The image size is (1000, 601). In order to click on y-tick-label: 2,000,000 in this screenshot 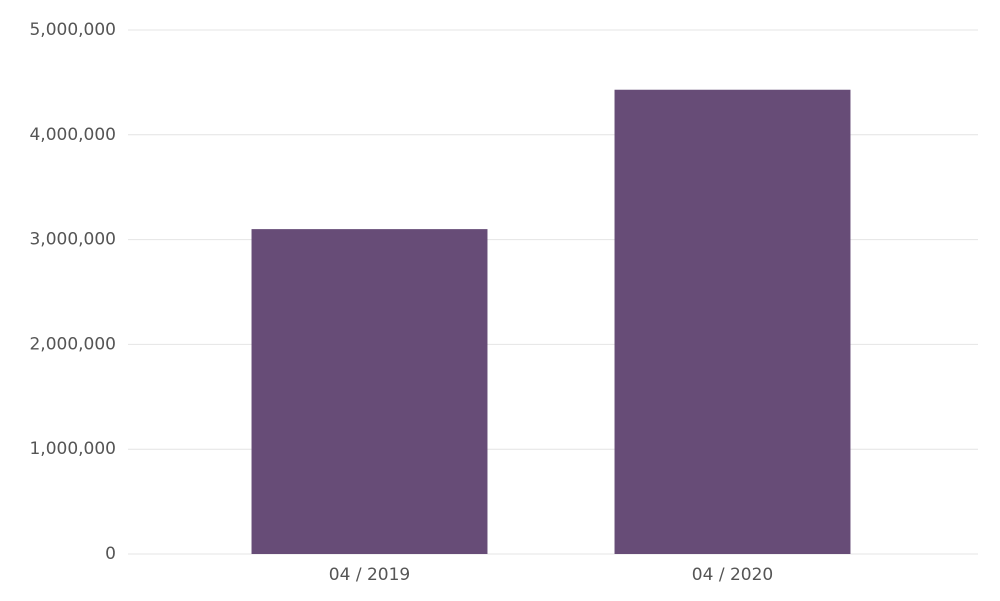, I will do `click(72, 344)`.